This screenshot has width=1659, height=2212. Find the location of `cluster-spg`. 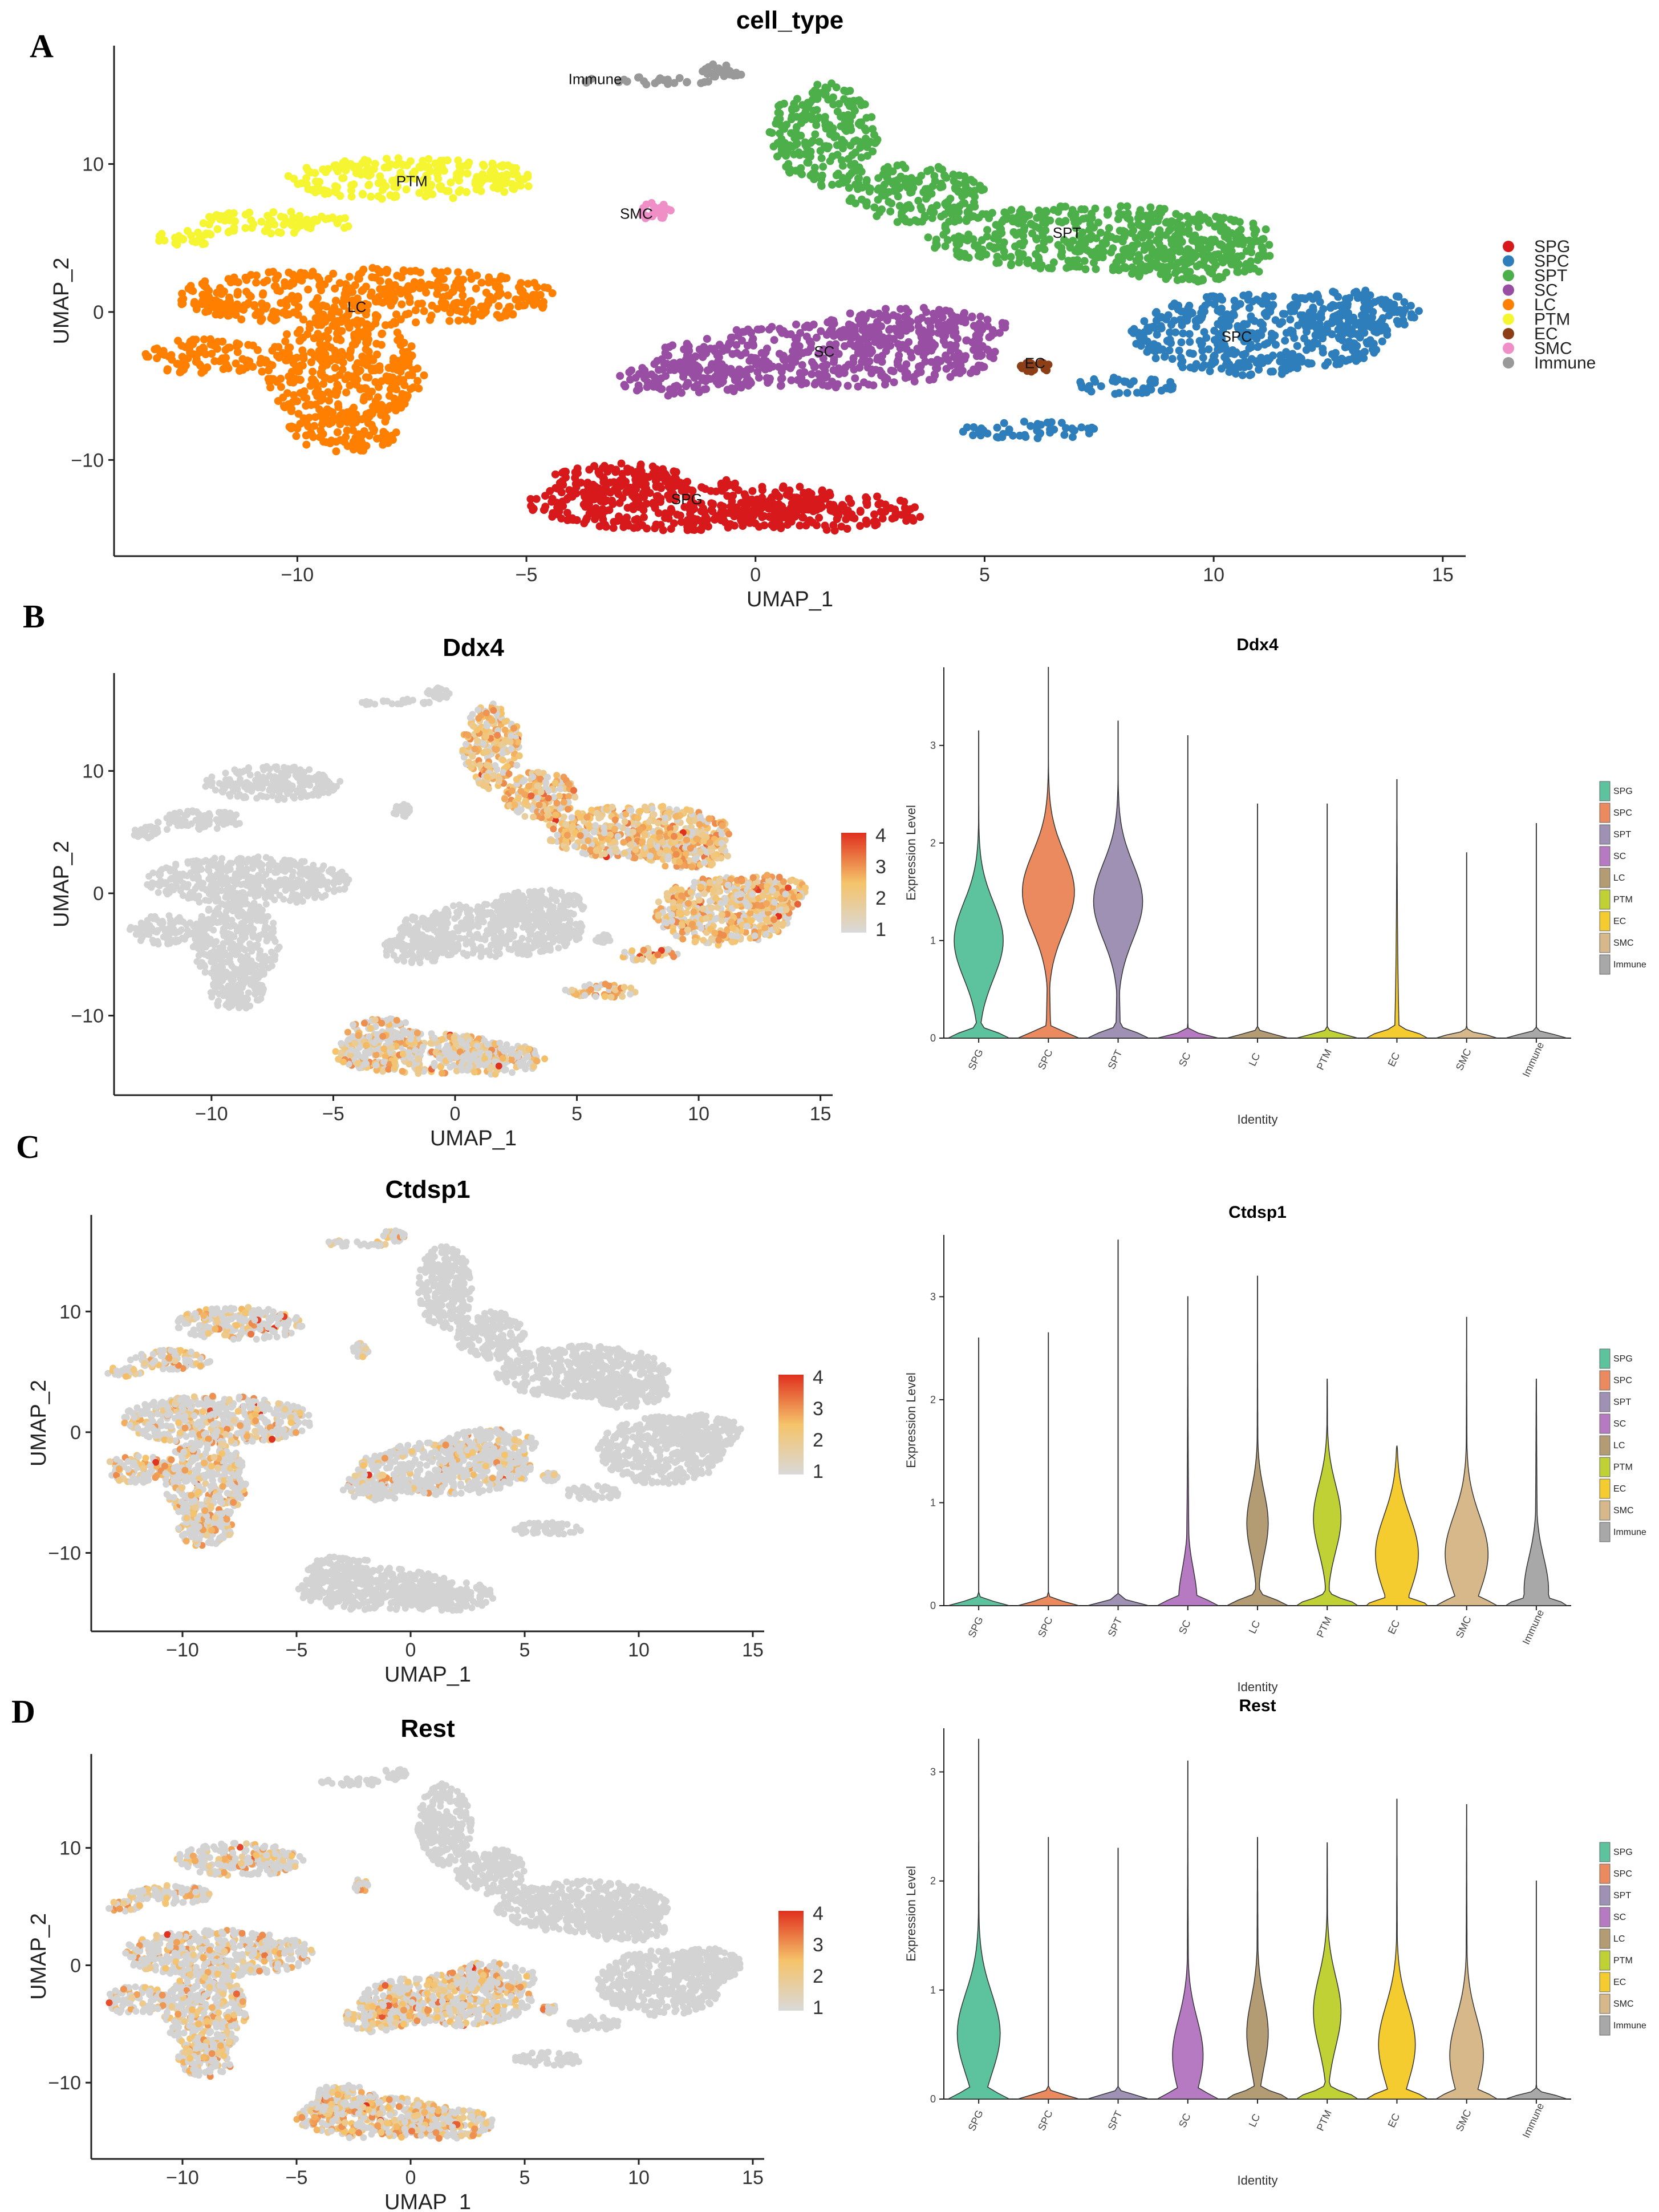

cluster-spg is located at coordinates (725, 497).